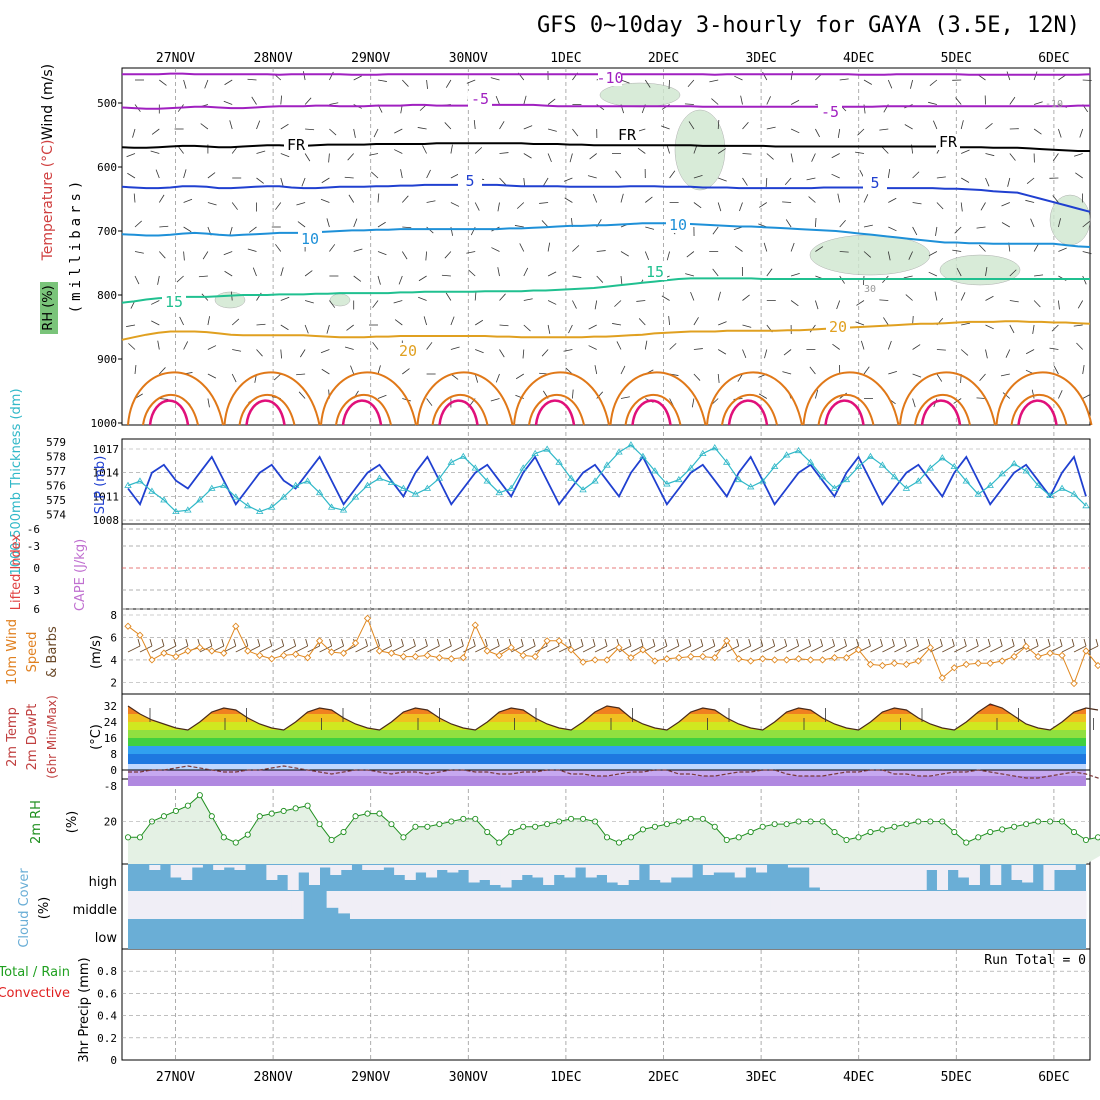  Describe the element at coordinates (56, 500) in the screenshot. I see `thickness-tick-label: 575` at that location.